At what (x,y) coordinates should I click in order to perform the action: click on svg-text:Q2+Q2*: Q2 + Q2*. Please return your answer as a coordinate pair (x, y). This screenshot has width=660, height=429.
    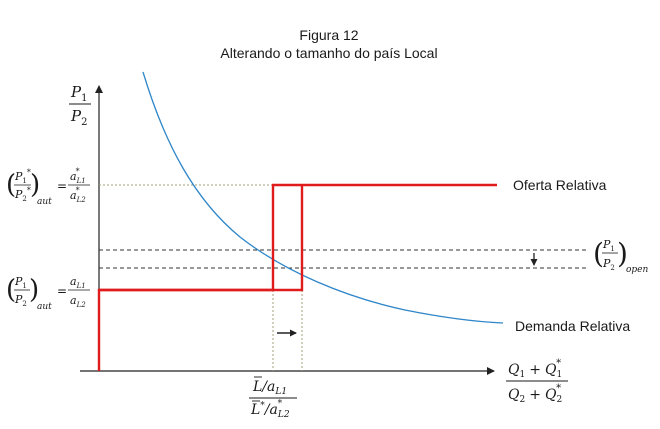
    Looking at the image, I should click on (535, 394).